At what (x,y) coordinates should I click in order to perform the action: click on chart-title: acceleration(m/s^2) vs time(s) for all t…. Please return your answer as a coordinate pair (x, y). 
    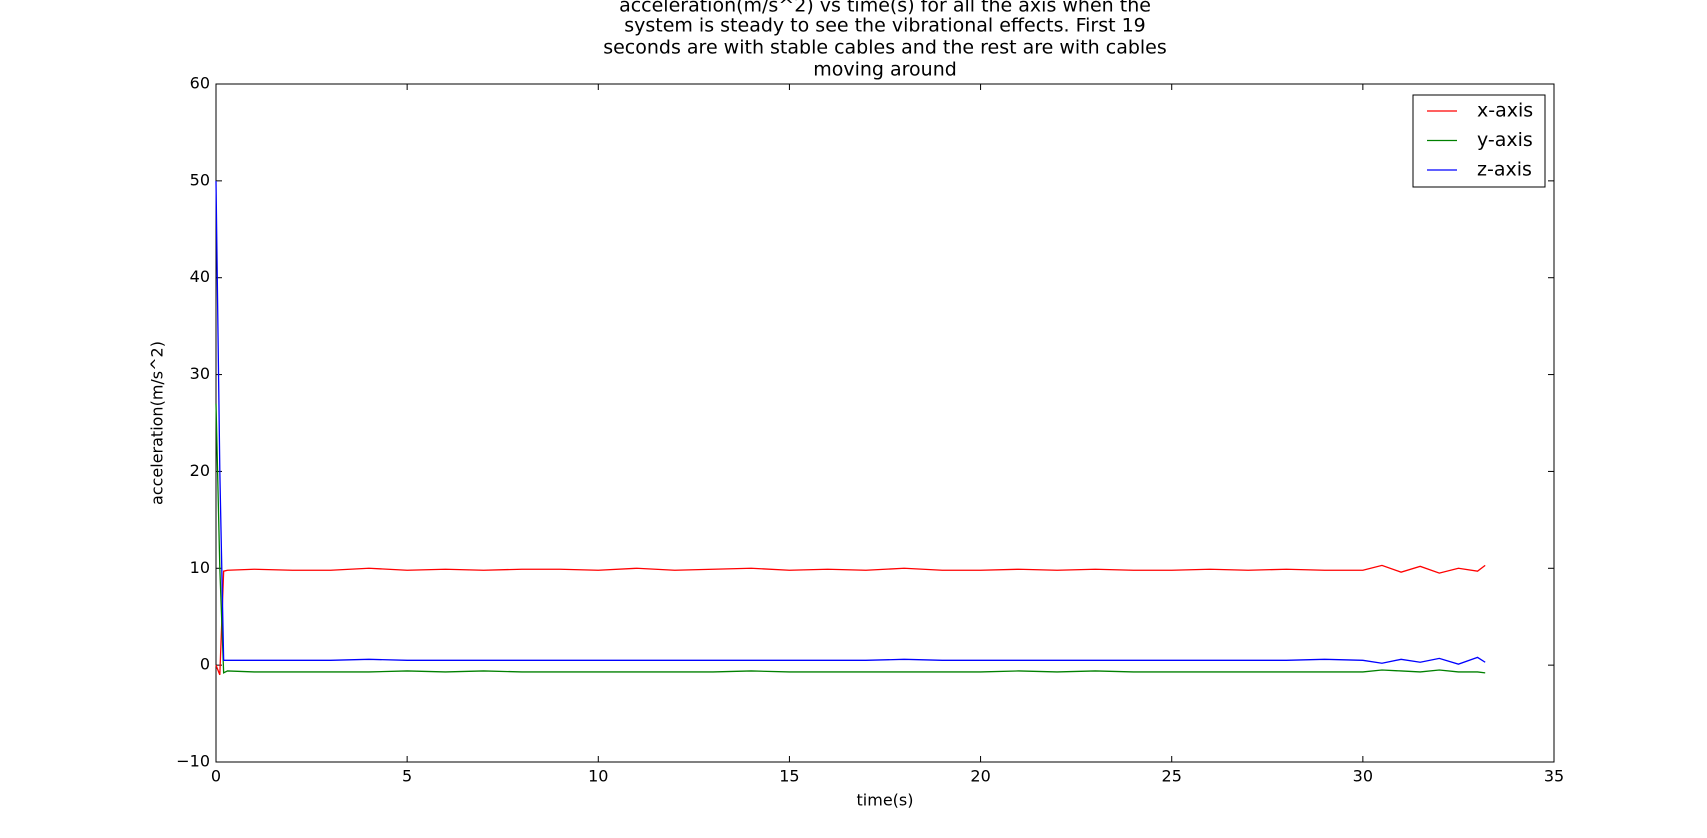
    Looking at the image, I should click on (885, 8).